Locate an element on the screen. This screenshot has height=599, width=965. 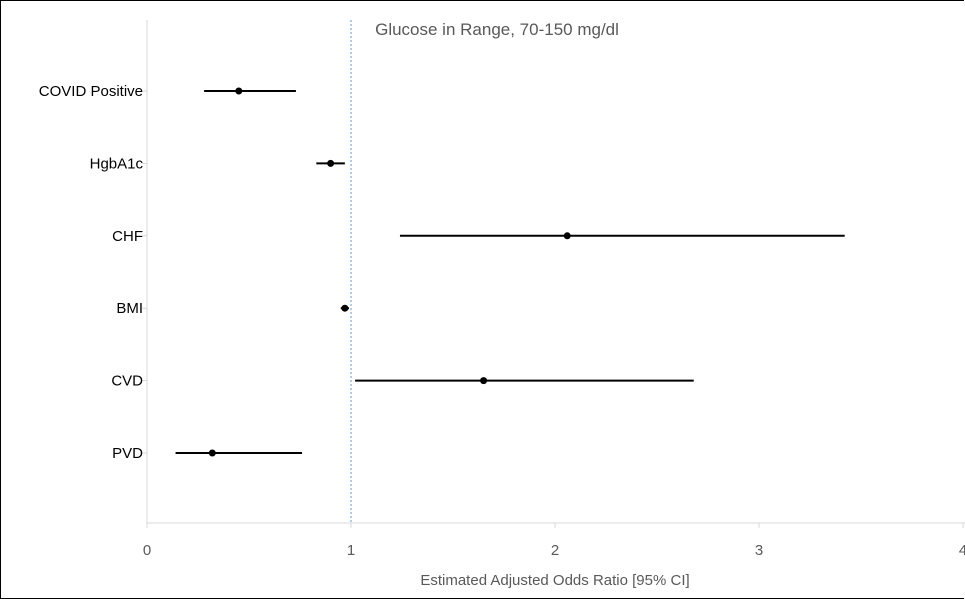
chart-title: Glucose in Range, 70-150 mg/dl is located at coordinates (497, 29).